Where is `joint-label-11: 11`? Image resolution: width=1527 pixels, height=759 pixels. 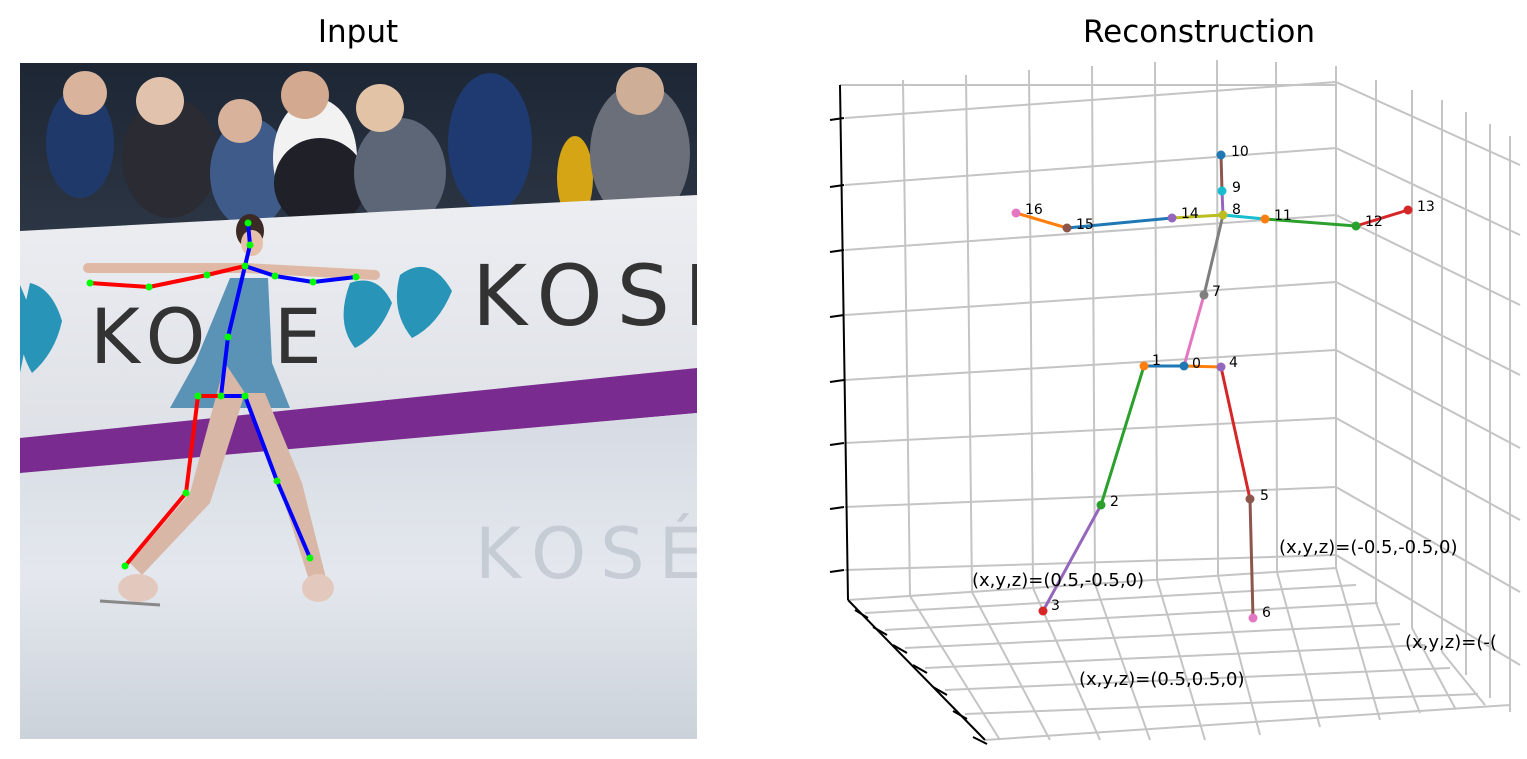 joint-label-11: 11 is located at coordinates (1283, 216).